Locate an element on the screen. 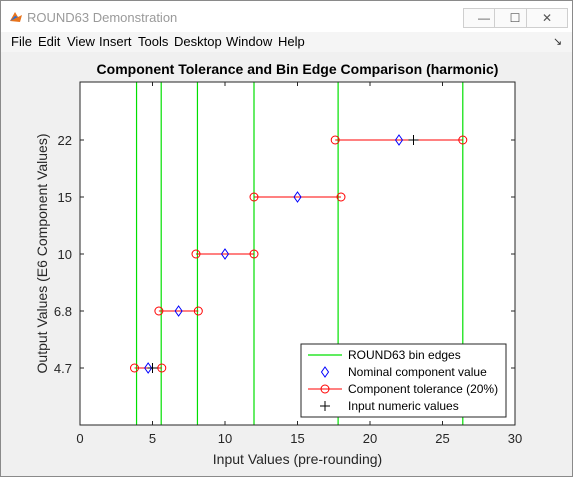  legend-box is located at coordinates (403, 380).